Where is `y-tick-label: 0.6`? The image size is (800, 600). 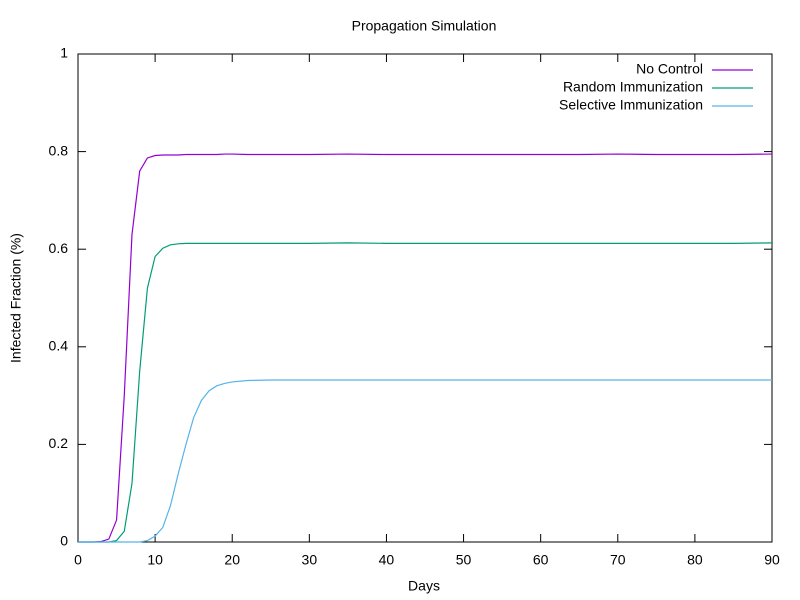 y-tick-label: 0.6 is located at coordinates (59, 248).